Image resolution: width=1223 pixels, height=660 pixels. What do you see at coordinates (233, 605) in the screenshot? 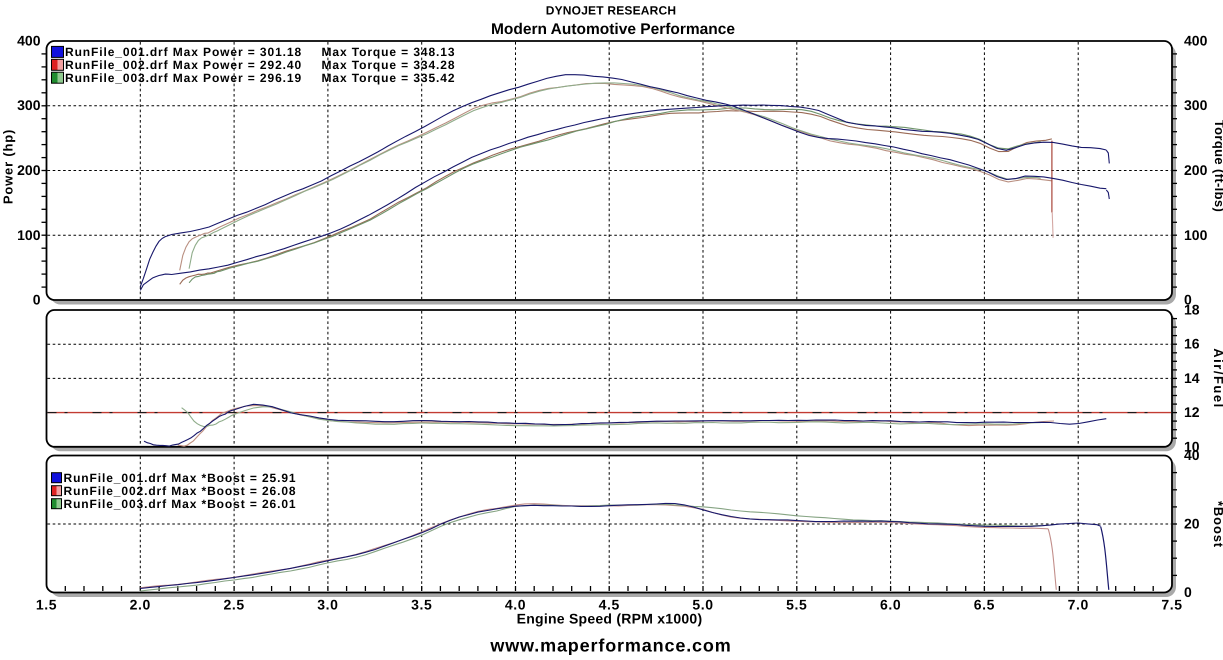
I see `svg-text: 2.5` at bounding box center [233, 605].